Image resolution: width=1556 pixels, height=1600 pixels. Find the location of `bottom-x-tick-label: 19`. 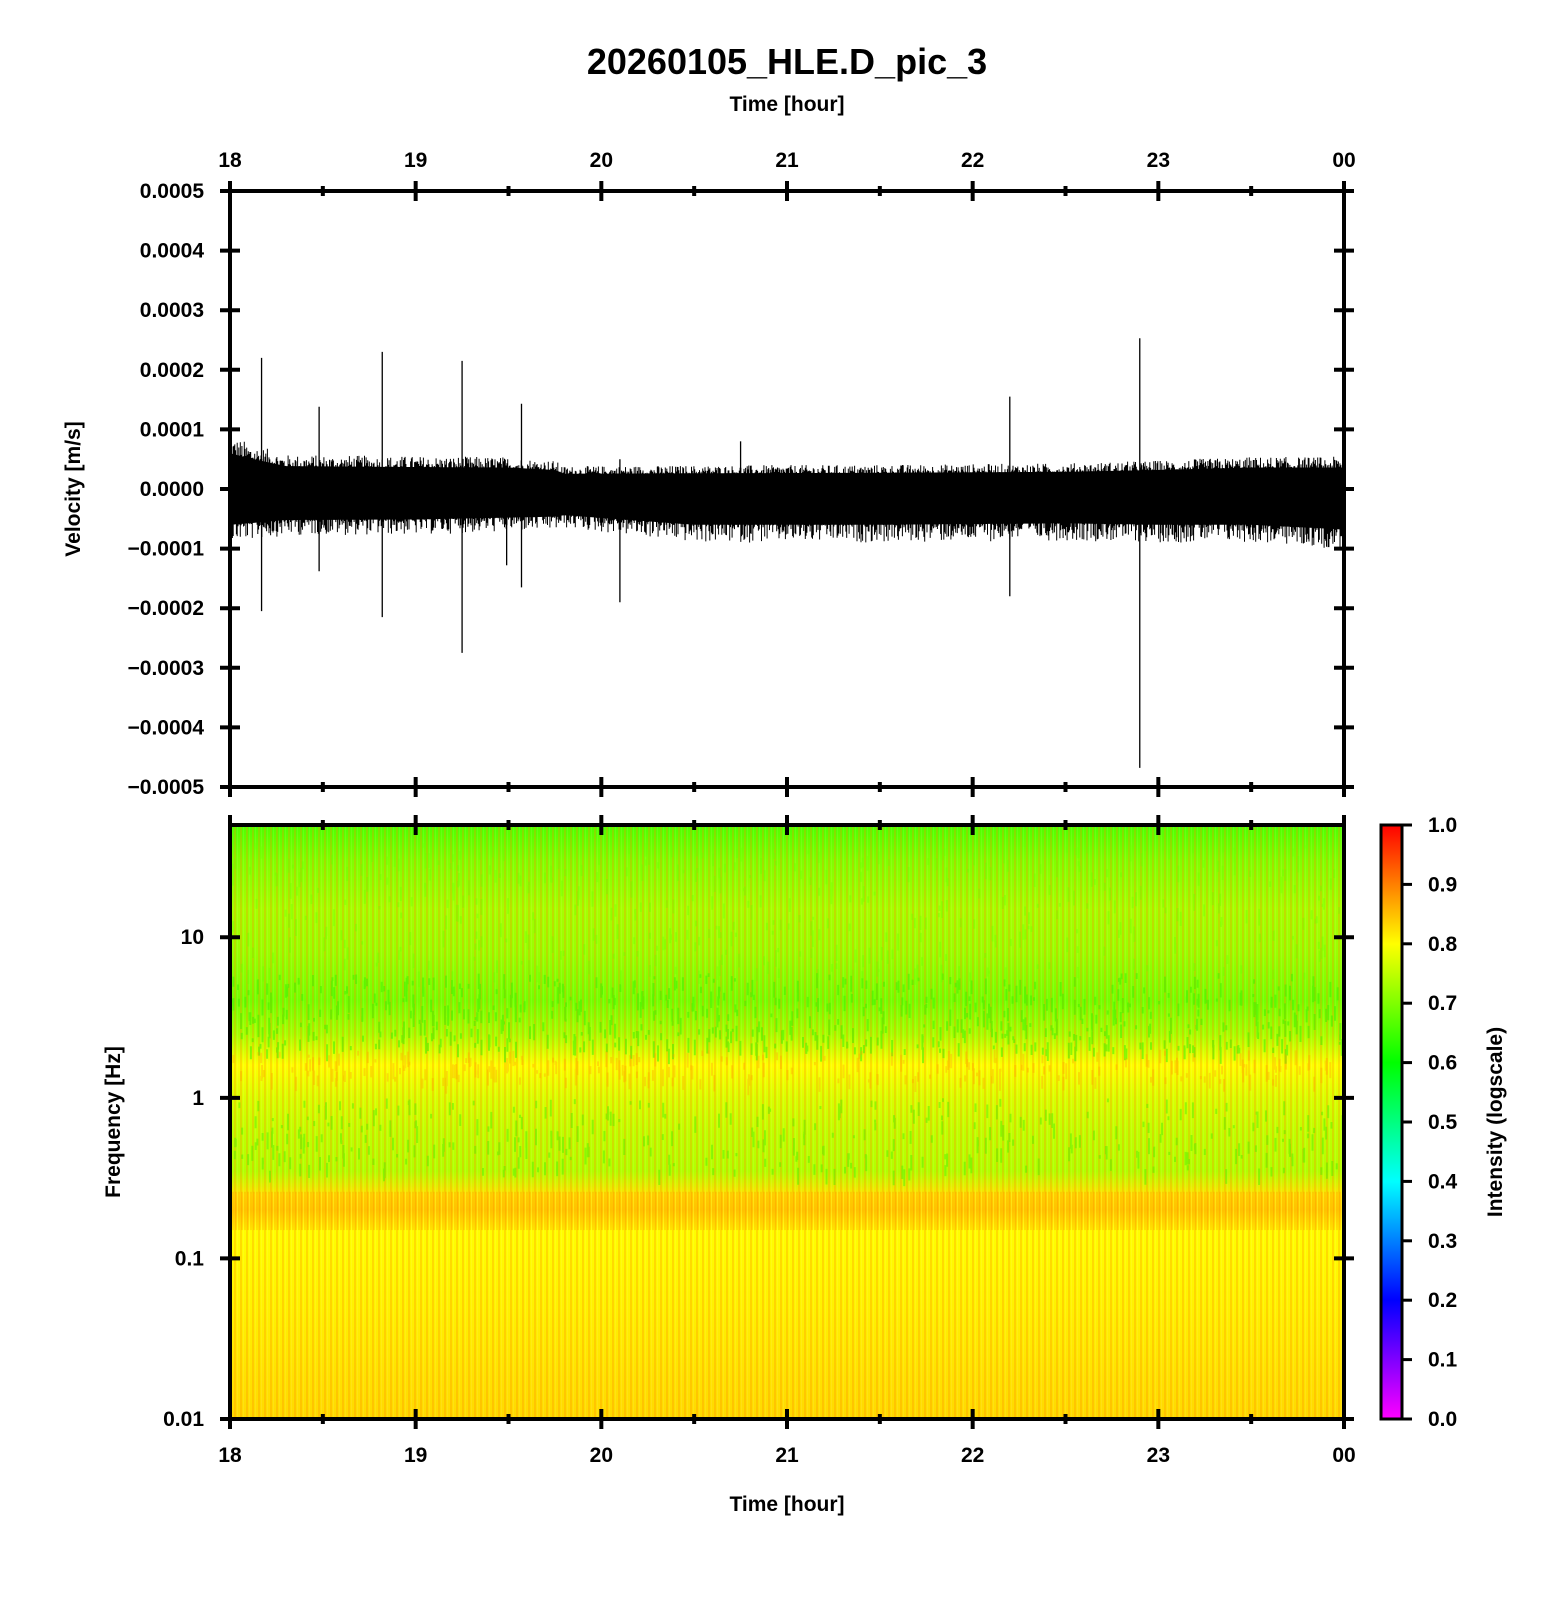

bottom-x-tick-label: 19 is located at coordinates (415, 1455).